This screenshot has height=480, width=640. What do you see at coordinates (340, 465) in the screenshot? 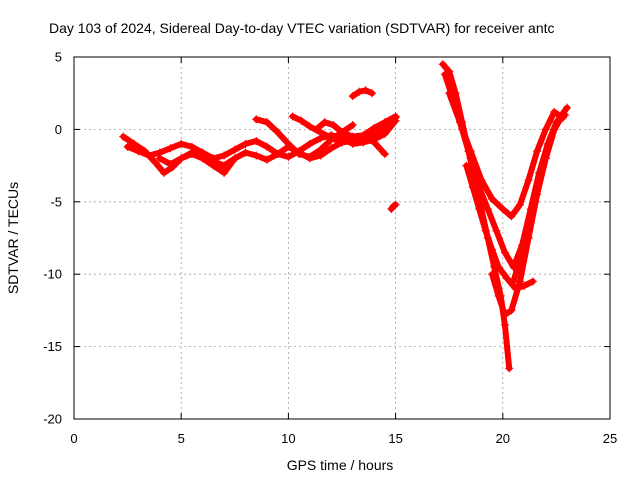
I see `x-axis-label: GPS time / hours` at bounding box center [340, 465].